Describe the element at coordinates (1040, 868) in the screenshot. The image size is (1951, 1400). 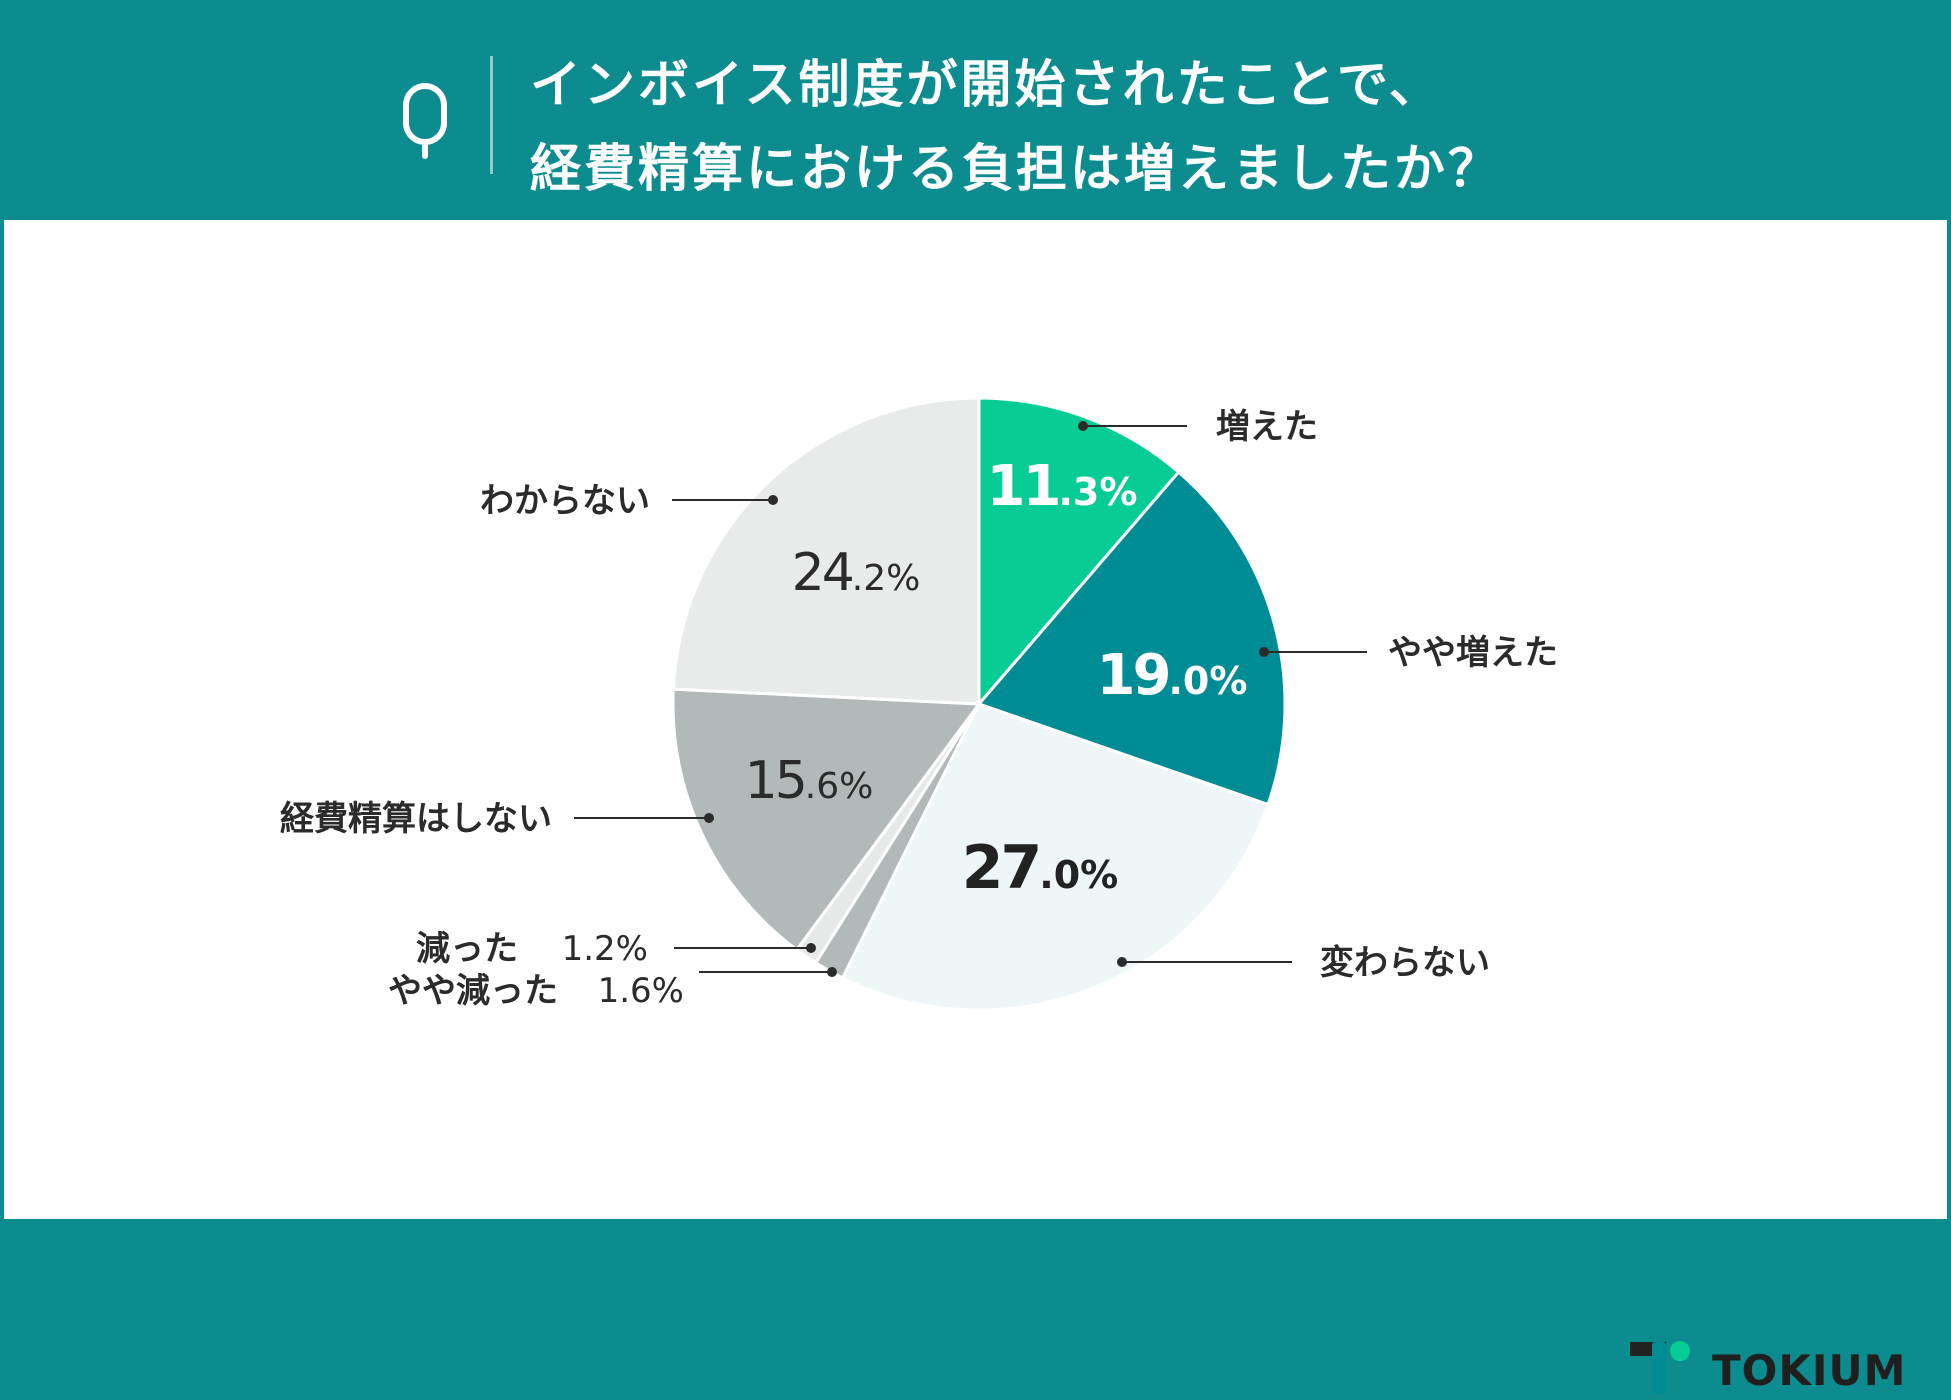
I see `pct-label-kawaranai: 27.0%` at that location.